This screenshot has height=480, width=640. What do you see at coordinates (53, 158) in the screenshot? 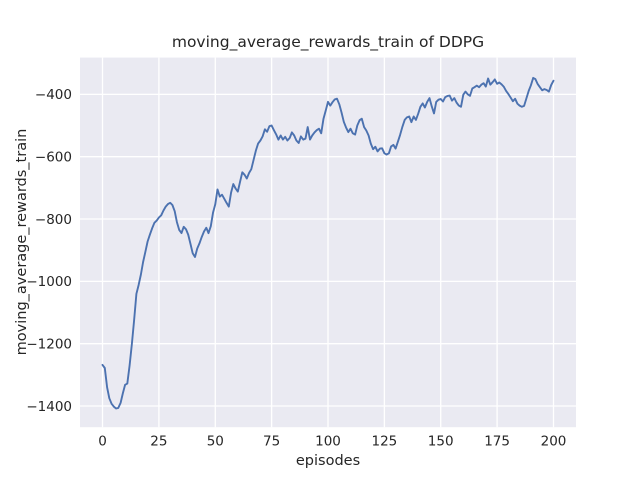
I see `y-tick-label: −600` at bounding box center [53, 158].